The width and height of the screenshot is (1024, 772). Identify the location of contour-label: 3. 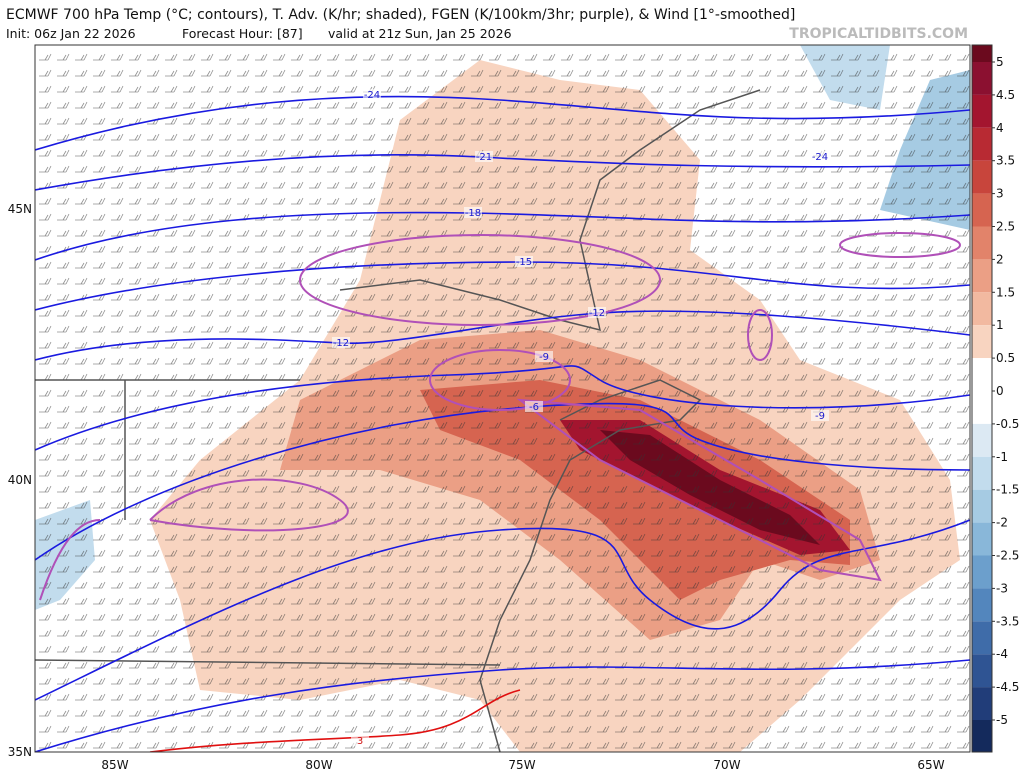
(360, 741).